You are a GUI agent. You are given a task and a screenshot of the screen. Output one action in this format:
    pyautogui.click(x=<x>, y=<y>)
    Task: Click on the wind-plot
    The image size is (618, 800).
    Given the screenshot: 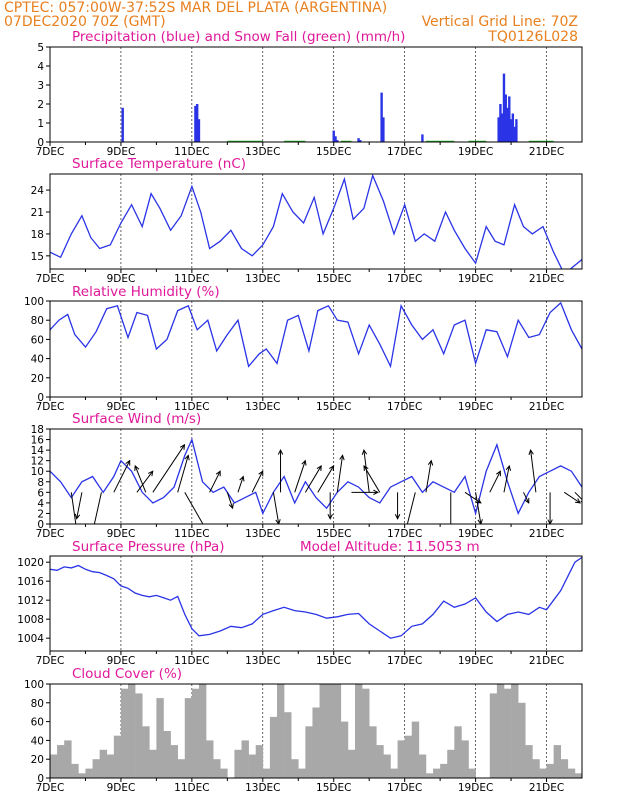 What is the action you would take?
    pyautogui.click(x=316, y=483)
    